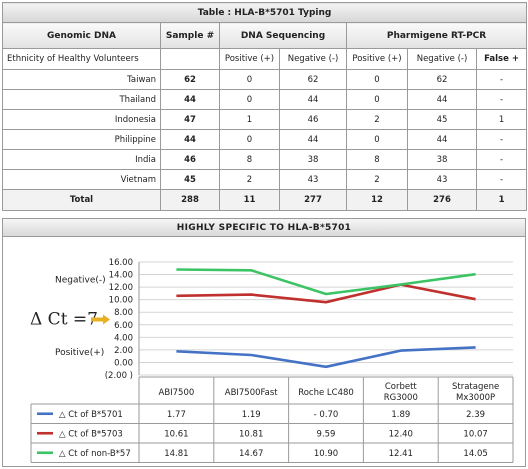 Image resolution: width=528 pixels, height=469 pixels. I want to click on cell-ethnicity: Vietnam, so click(81, 179).